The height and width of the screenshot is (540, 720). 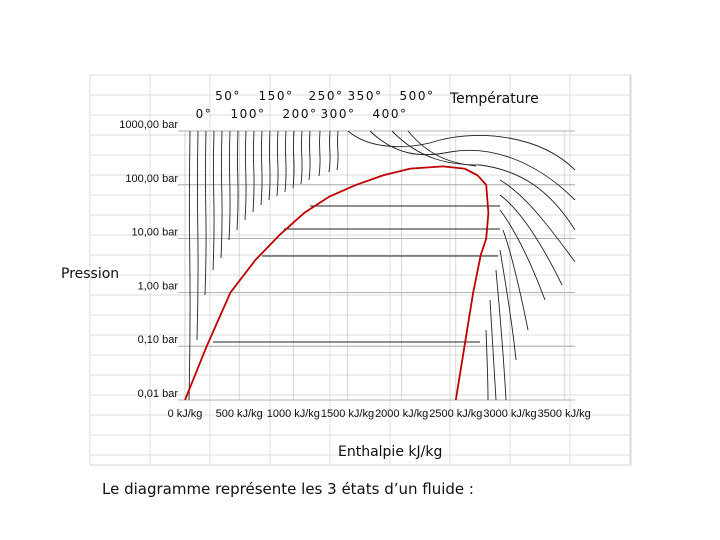 What do you see at coordinates (155, 233) in the screenshot?
I see `y-tick-label: 10,00 bar` at bounding box center [155, 233].